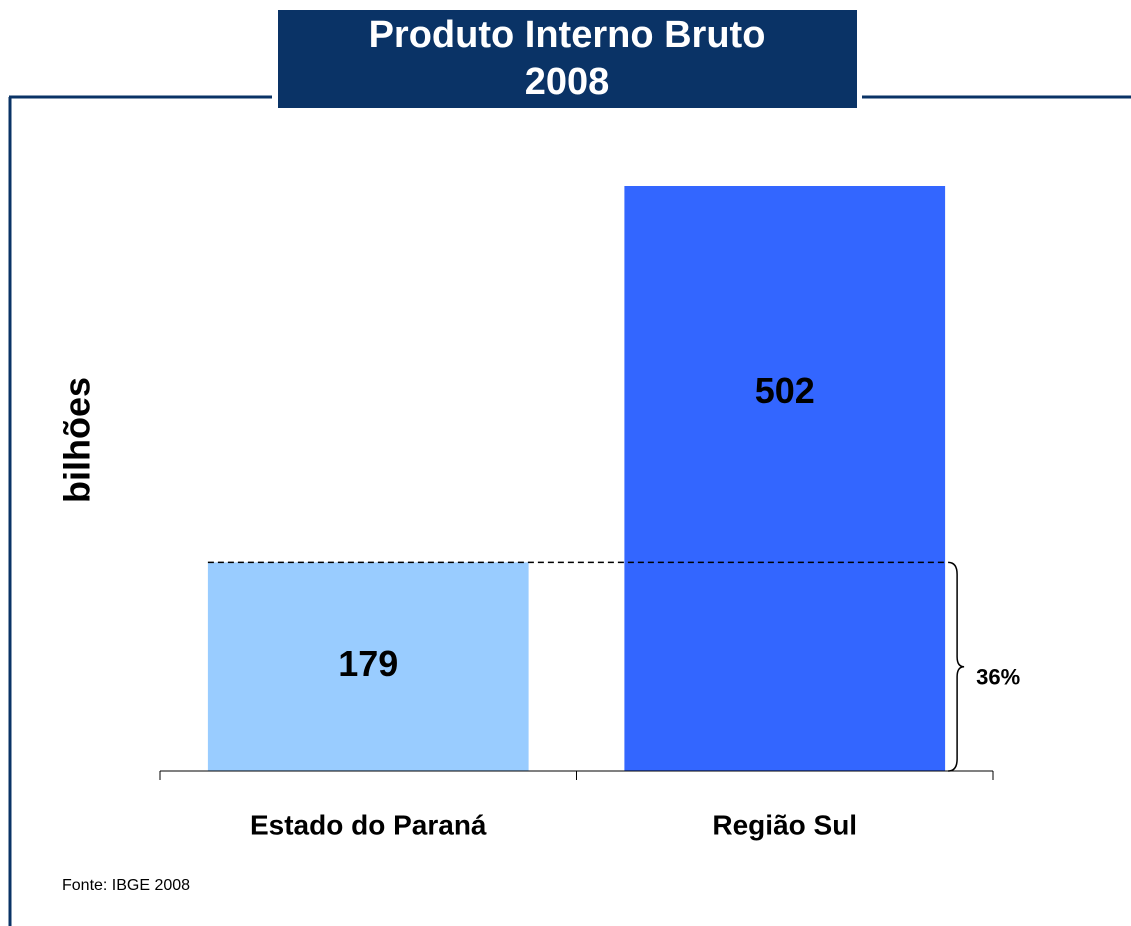 The image size is (1131, 926). I want to click on value-label: 502, so click(785, 390).